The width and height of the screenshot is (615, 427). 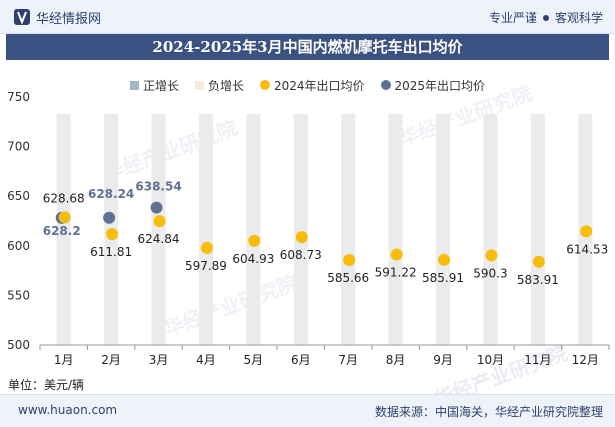 What do you see at coordinates (538, 280) in the screenshot?
I see `data-label-2024: 583.91` at bounding box center [538, 280].